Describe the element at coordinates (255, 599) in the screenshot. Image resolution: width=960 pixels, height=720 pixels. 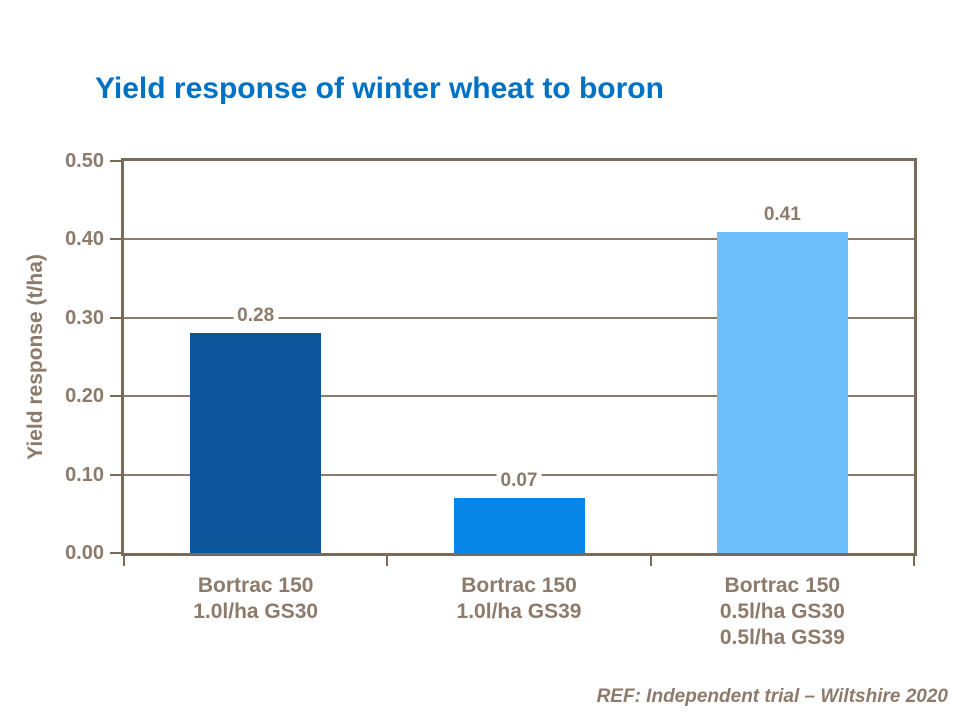
I see `x-category-label: Bortrac 150 1.0l/ha GS30` at that location.